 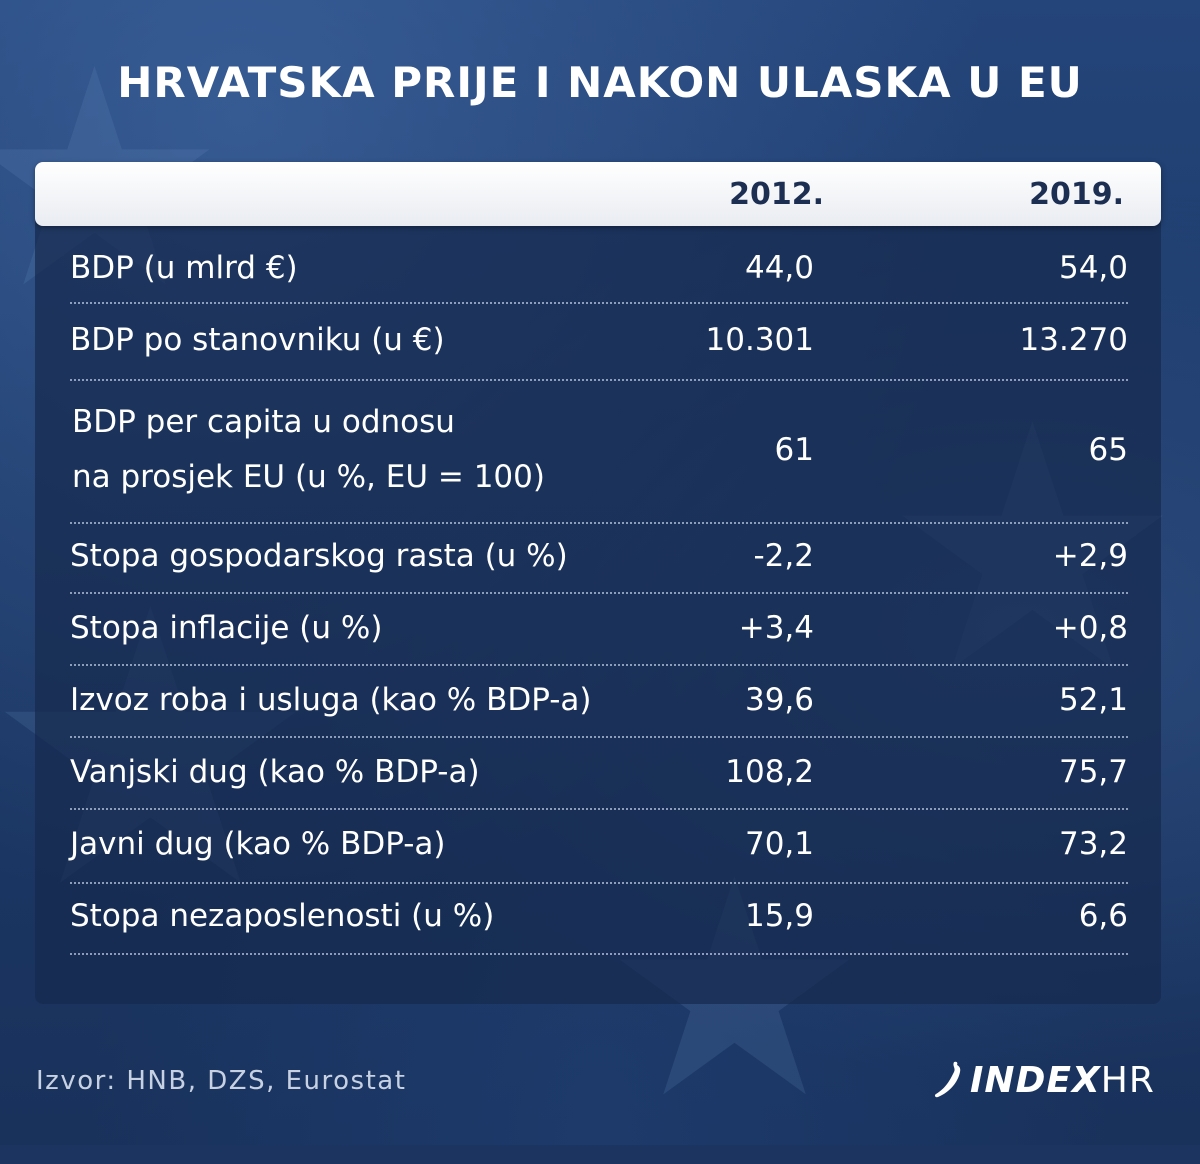 I want to click on value-2012: 61, so click(x=794, y=450).